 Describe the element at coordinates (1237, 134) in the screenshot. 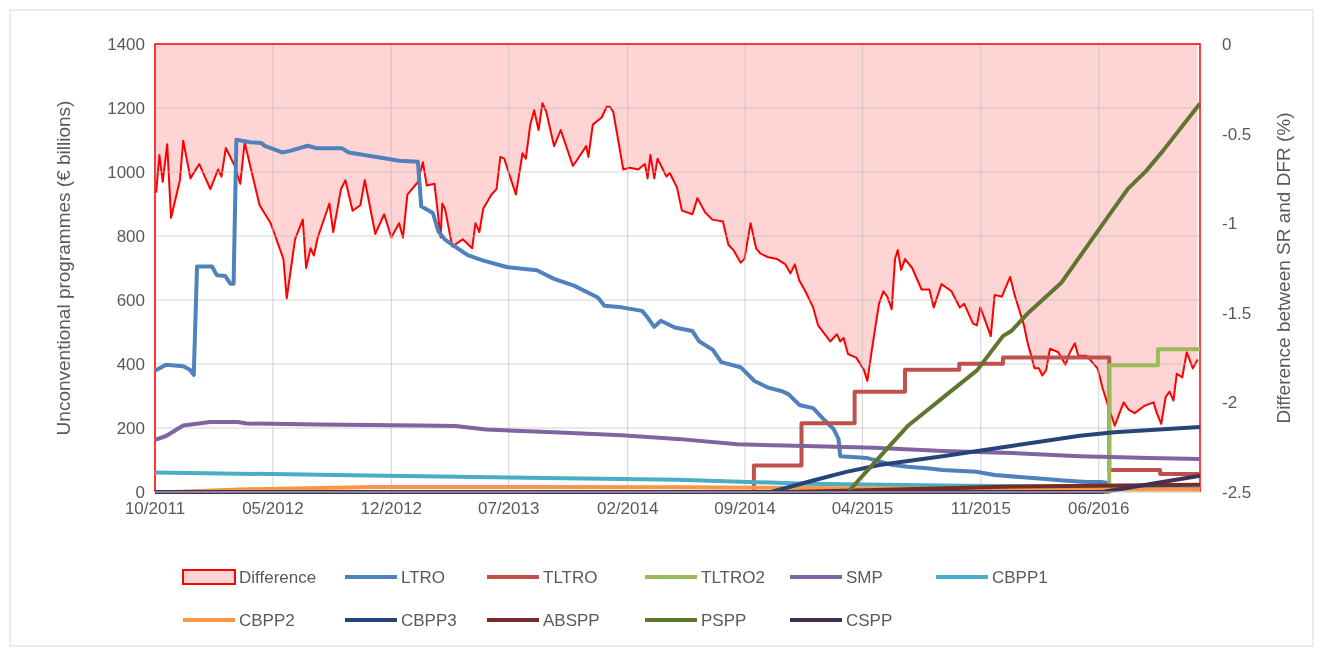

I see `y2-tick-label: -0.5` at that location.